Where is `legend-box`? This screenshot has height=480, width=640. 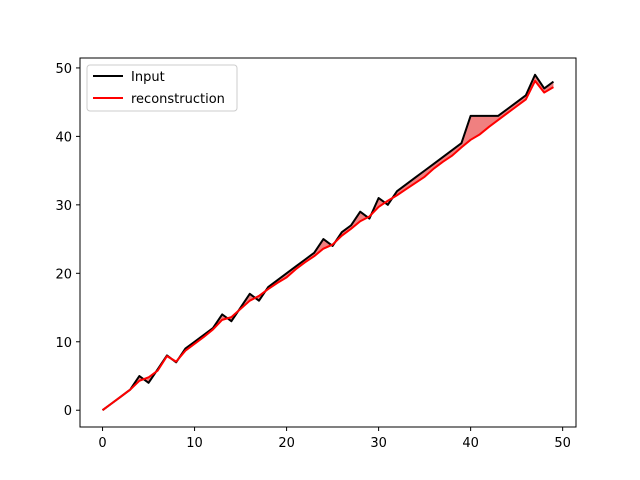 legend-box is located at coordinates (162, 88).